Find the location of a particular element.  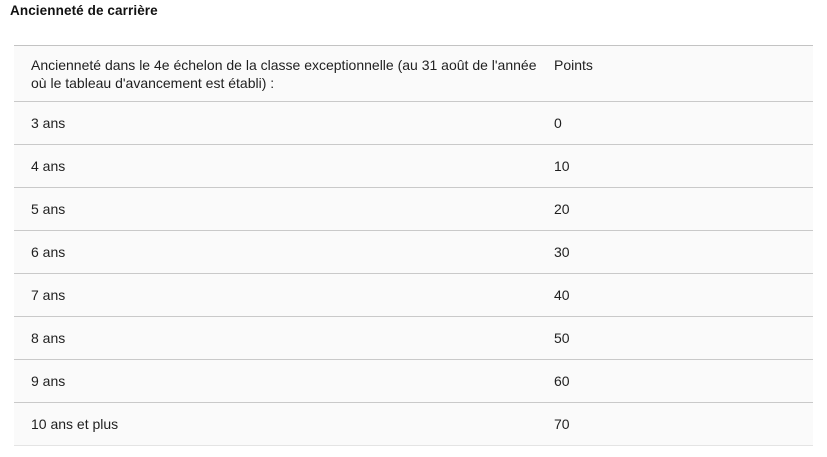

row-seniority-label: 3 ans is located at coordinates (284, 123).